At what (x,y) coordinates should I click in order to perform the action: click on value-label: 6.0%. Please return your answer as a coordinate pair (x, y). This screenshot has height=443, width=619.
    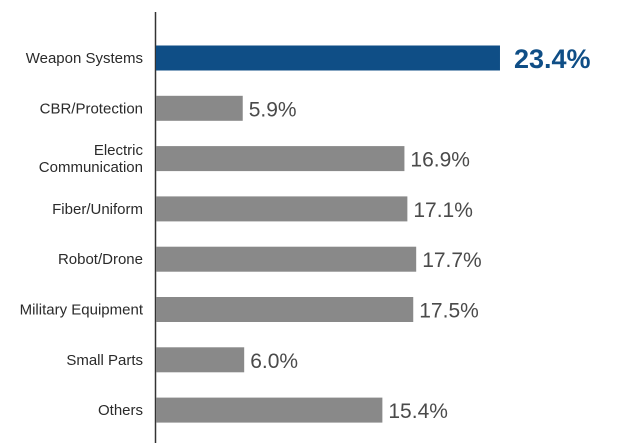
    Looking at the image, I should click on (274, 361).